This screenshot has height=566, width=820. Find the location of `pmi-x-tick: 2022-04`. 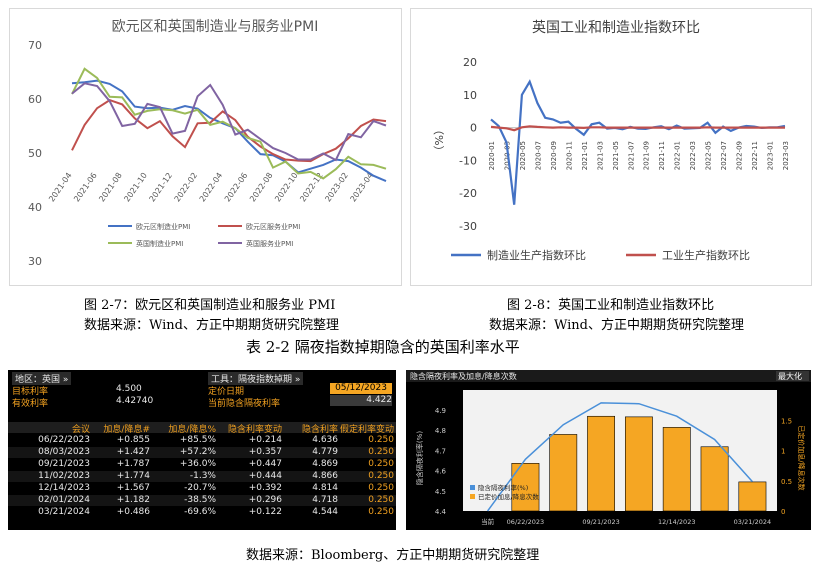

pmi-x-tick: 2022-04 is located at coordinates (211, 187).